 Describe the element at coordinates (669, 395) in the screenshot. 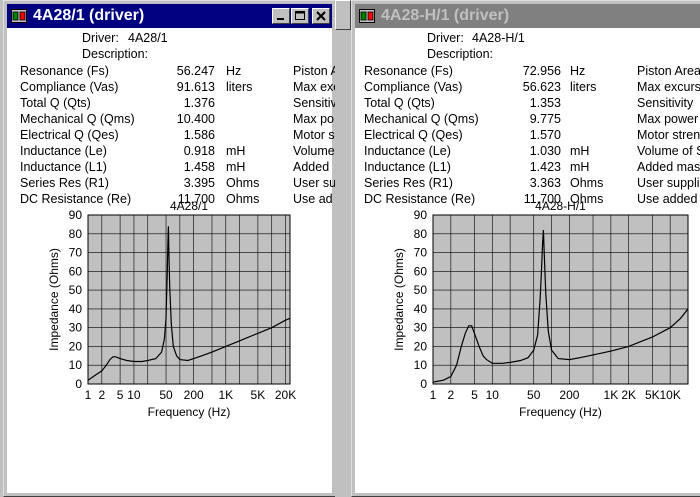

I see `x-tick-label: 10K` at that location.